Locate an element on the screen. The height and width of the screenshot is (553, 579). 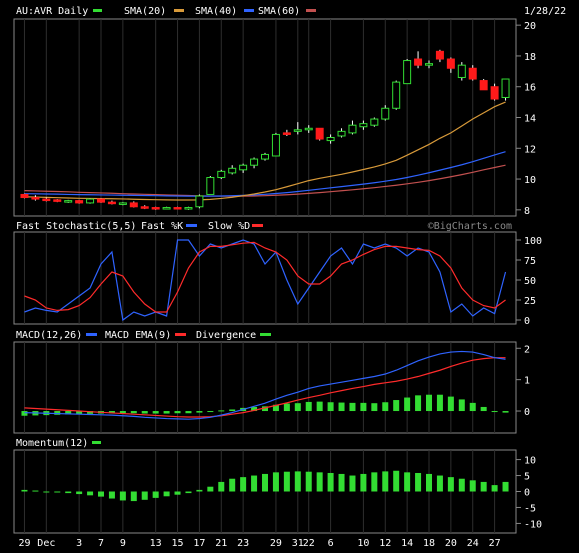
y-tick-label: 16 is located at coordinates (530, 88).